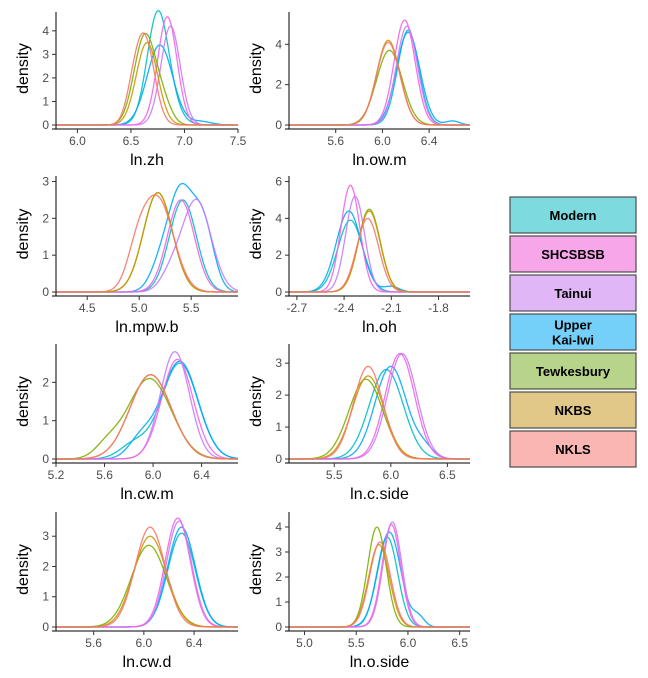 The image size is (648, 678). I want to click on panel-ln-cw-m: 0 1 2 5.2 5.6 6.0 6.4 ln.cw.m density, so click(127, 423).